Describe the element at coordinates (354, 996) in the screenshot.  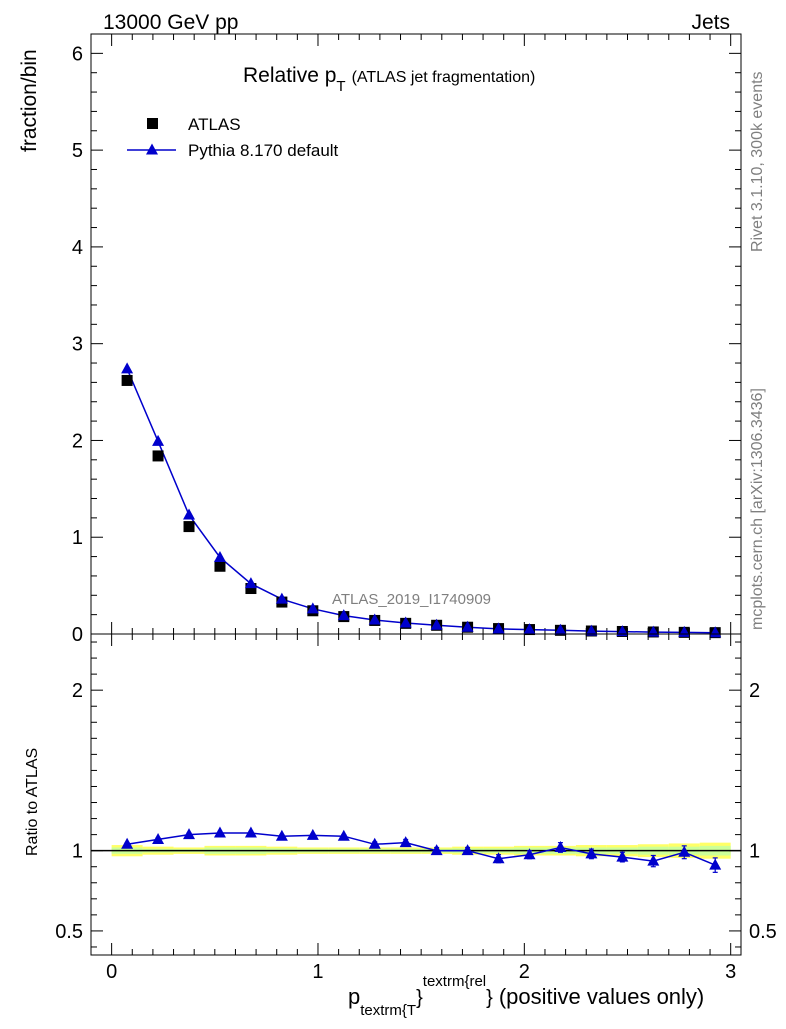
I see `x-axis-label-p: p` at that location.